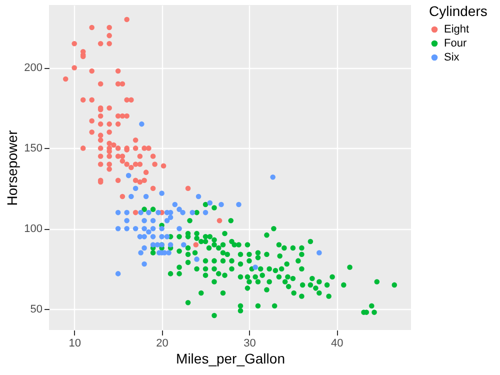 Image resolution: width=500 pixels, height=375 pixels. I want to click on x-axis-title: Miles_per_Gallon, so click(230, 358).